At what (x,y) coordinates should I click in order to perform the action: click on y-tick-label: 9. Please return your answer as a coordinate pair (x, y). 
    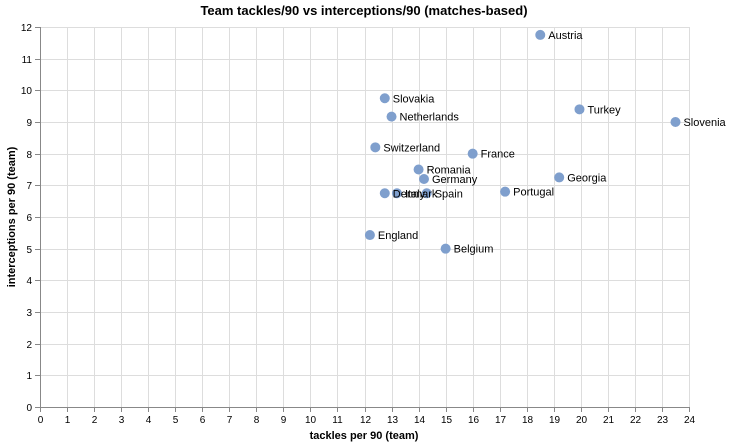
    Looking at the image, I should click on (29, 123).